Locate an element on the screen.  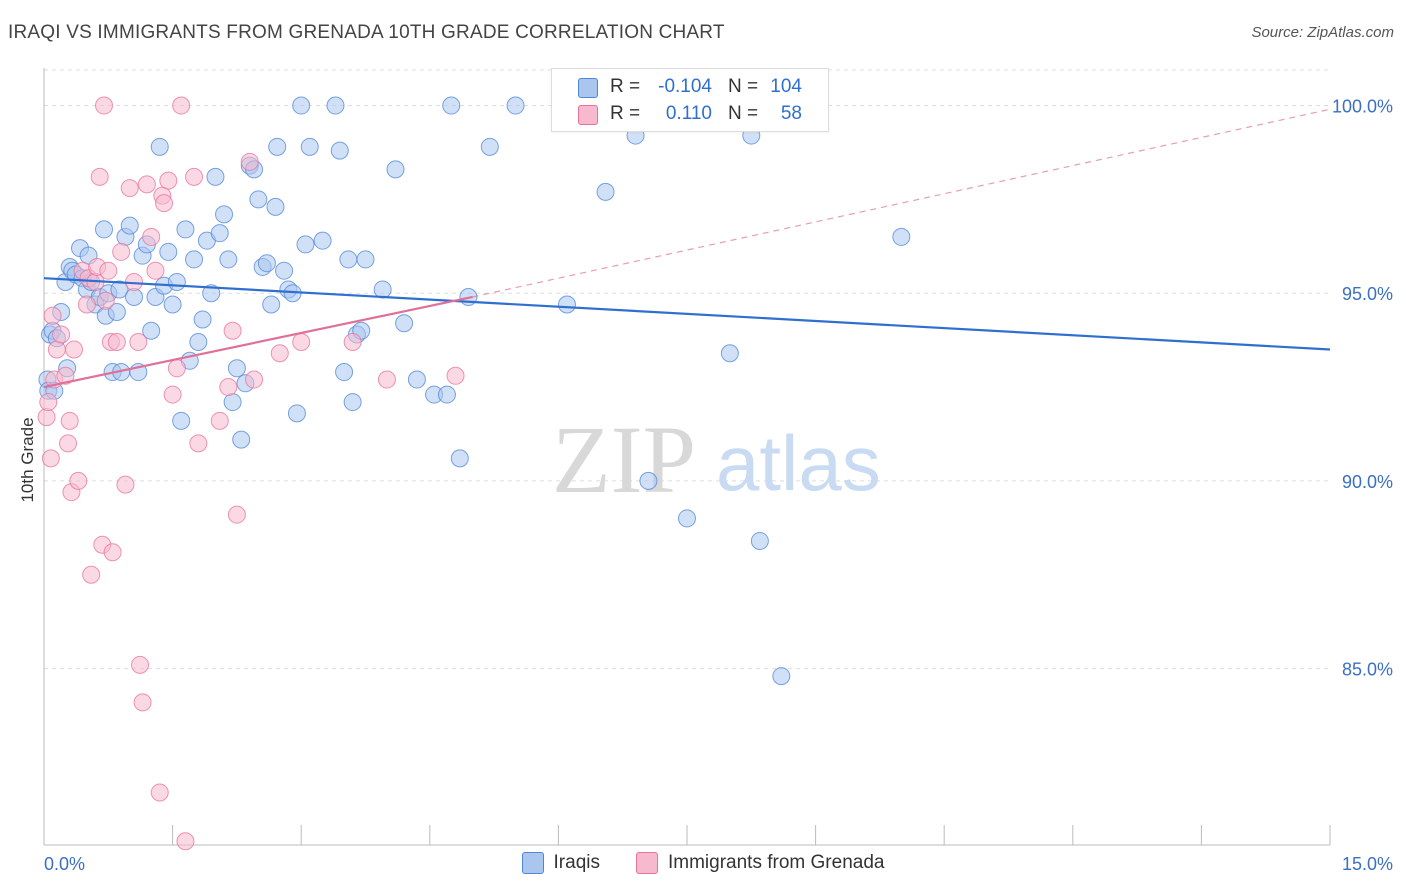
legend-item-iraqis: Iraqis is located at coordinates (560, 863).